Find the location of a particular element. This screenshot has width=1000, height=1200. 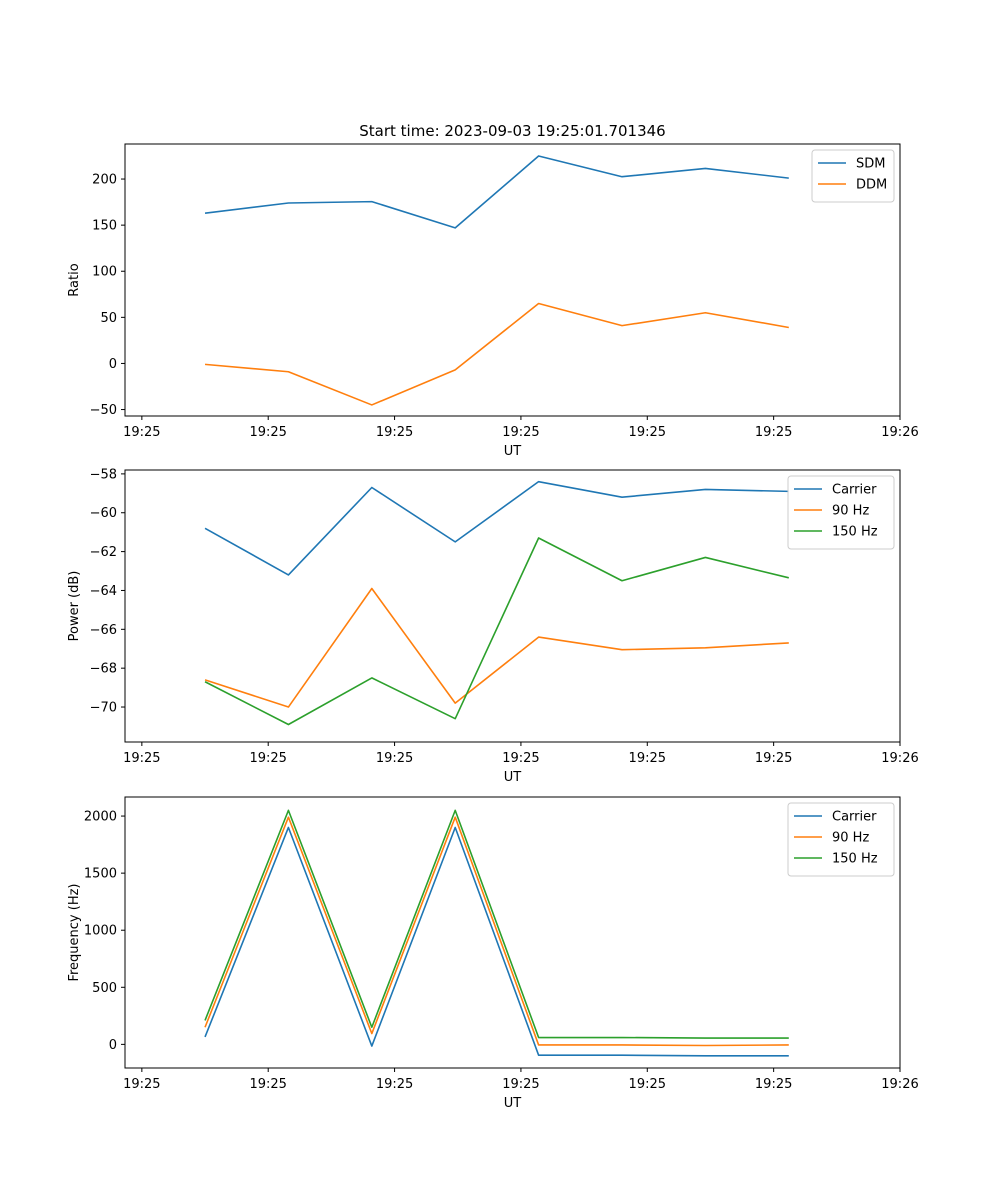

y-axis-label: Ratio is located at coordinates (74, 279).